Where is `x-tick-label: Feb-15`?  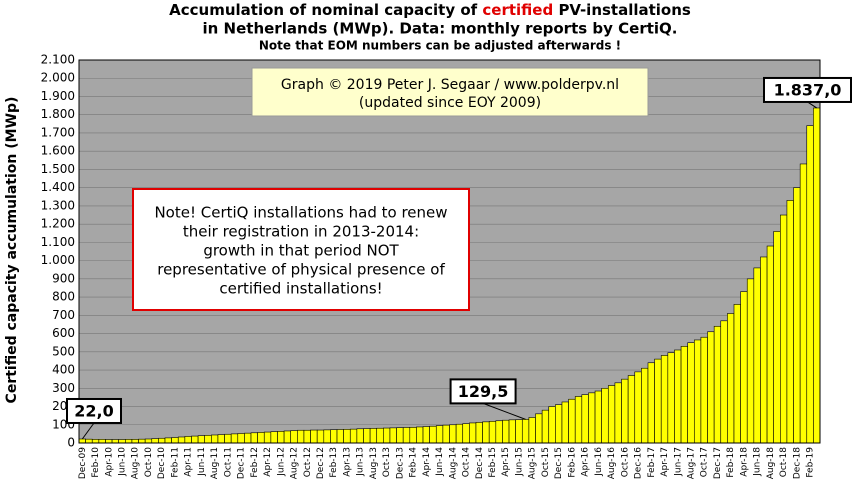
x-tick-label: Feb-15 is located at coordinates (493, 462).